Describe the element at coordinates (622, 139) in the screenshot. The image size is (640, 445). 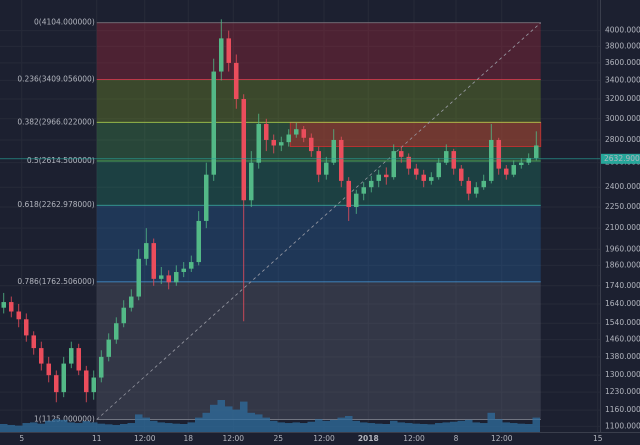
I see `y-tick-label: 2800.000000` at that location.